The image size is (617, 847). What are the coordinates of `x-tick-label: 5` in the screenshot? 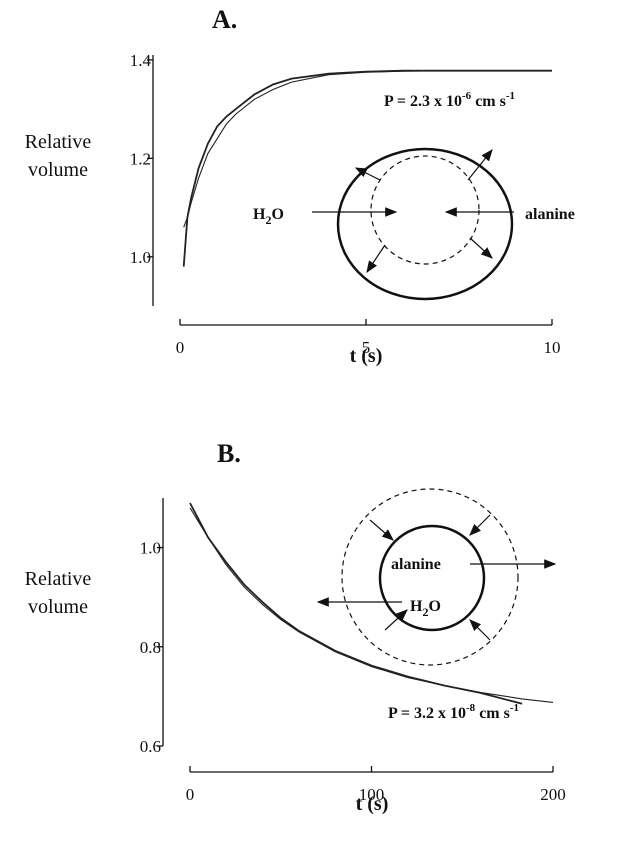 It's located at (366, 347).